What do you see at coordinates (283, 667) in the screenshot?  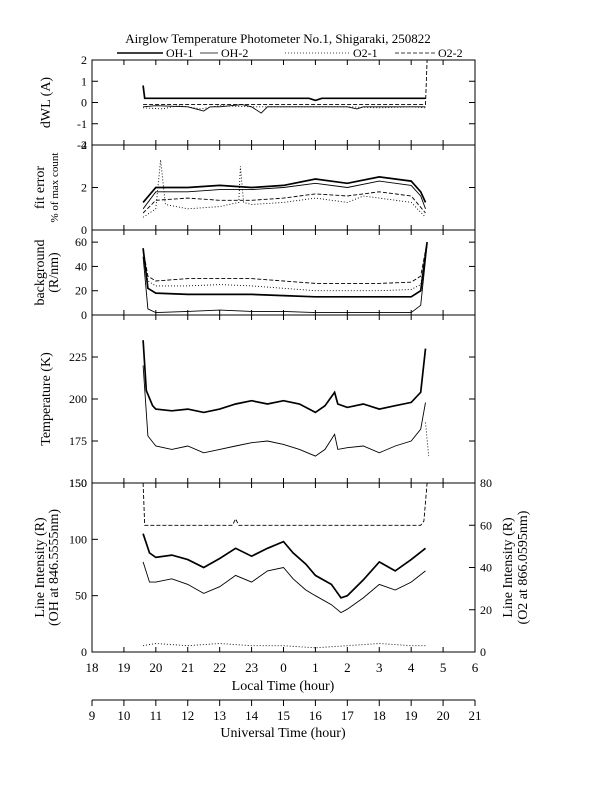 I see `local-time-tick-label: 0` at bounding box center [283, 667].